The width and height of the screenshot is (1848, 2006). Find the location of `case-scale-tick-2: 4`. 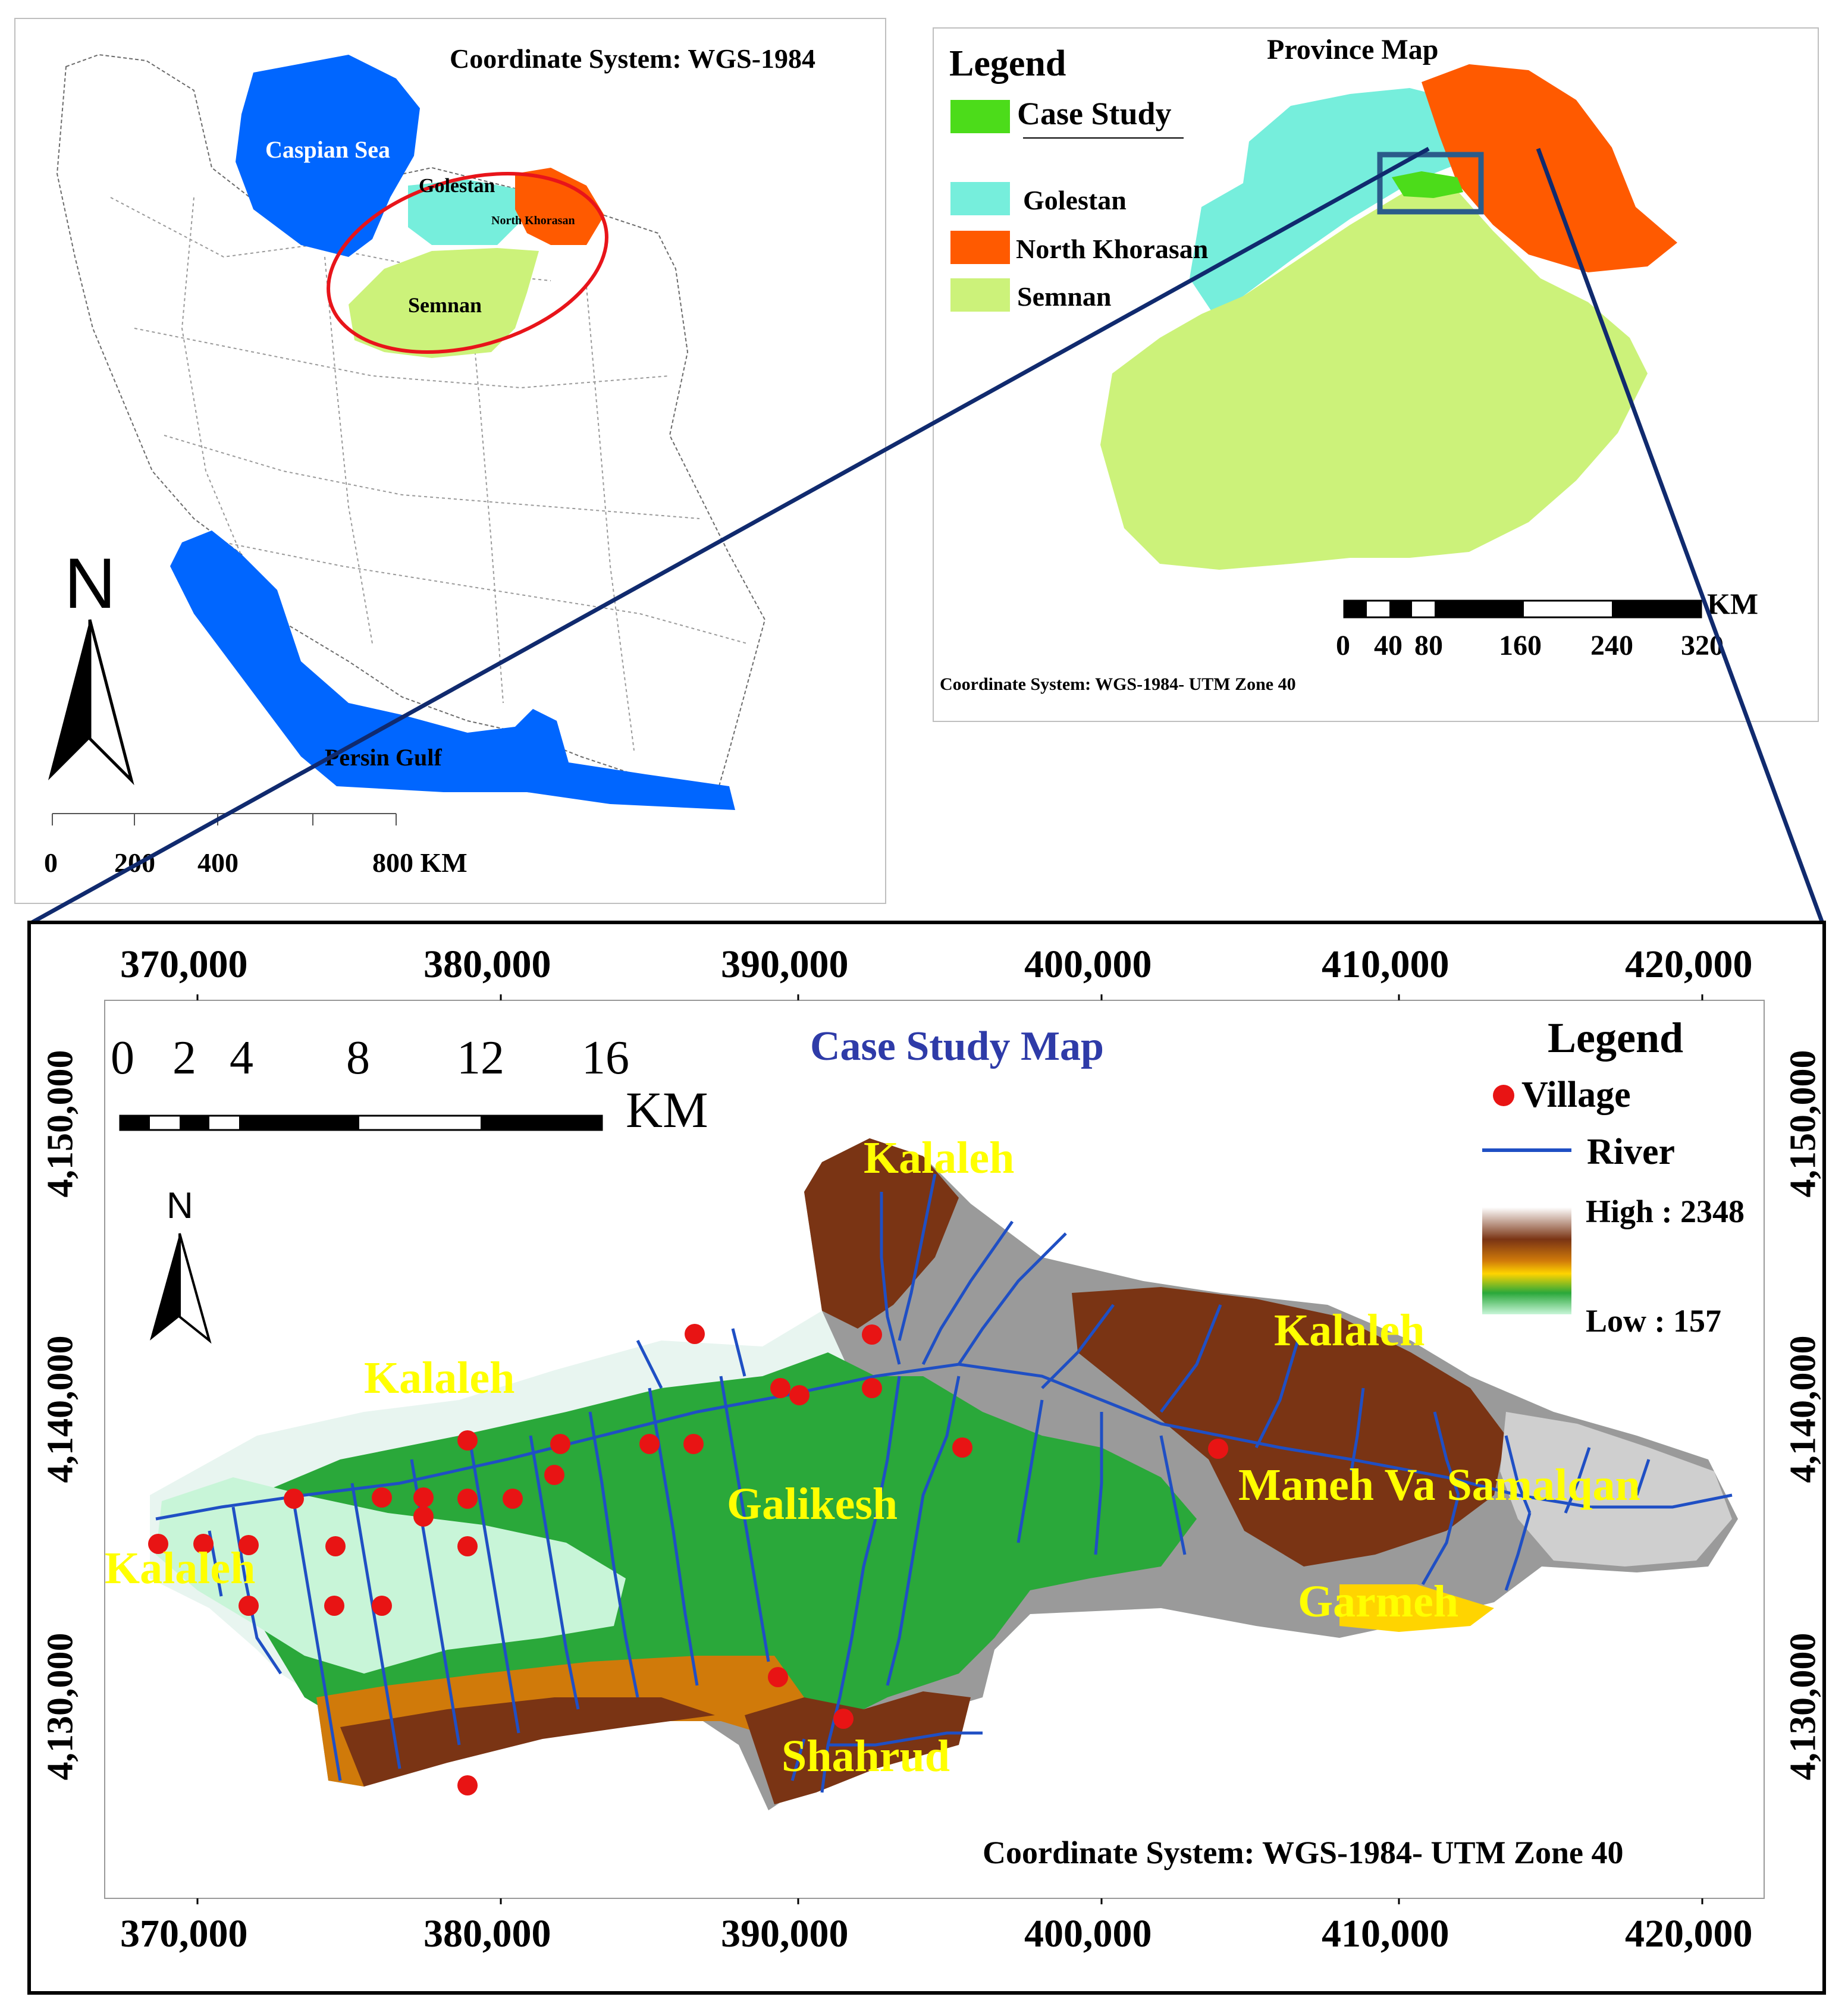

case-scale-tick-2: 4 is located at coordinates (241, 1058).